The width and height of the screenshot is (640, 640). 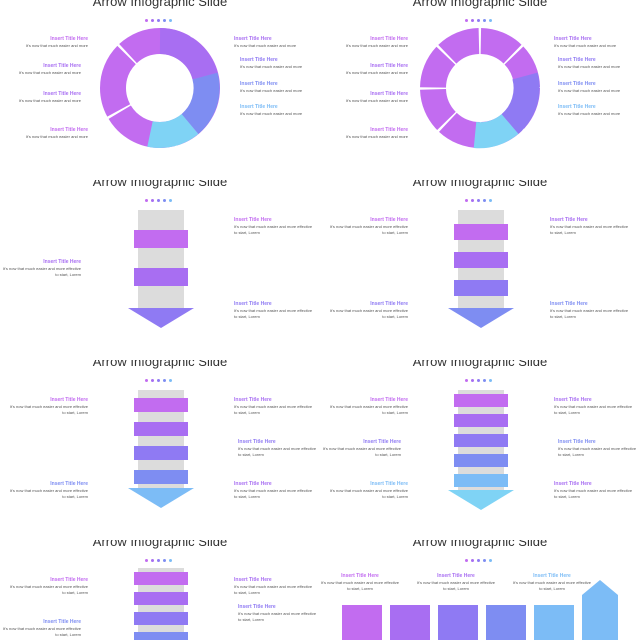 I want to click on up-arrow, so click(x=600, y=610).